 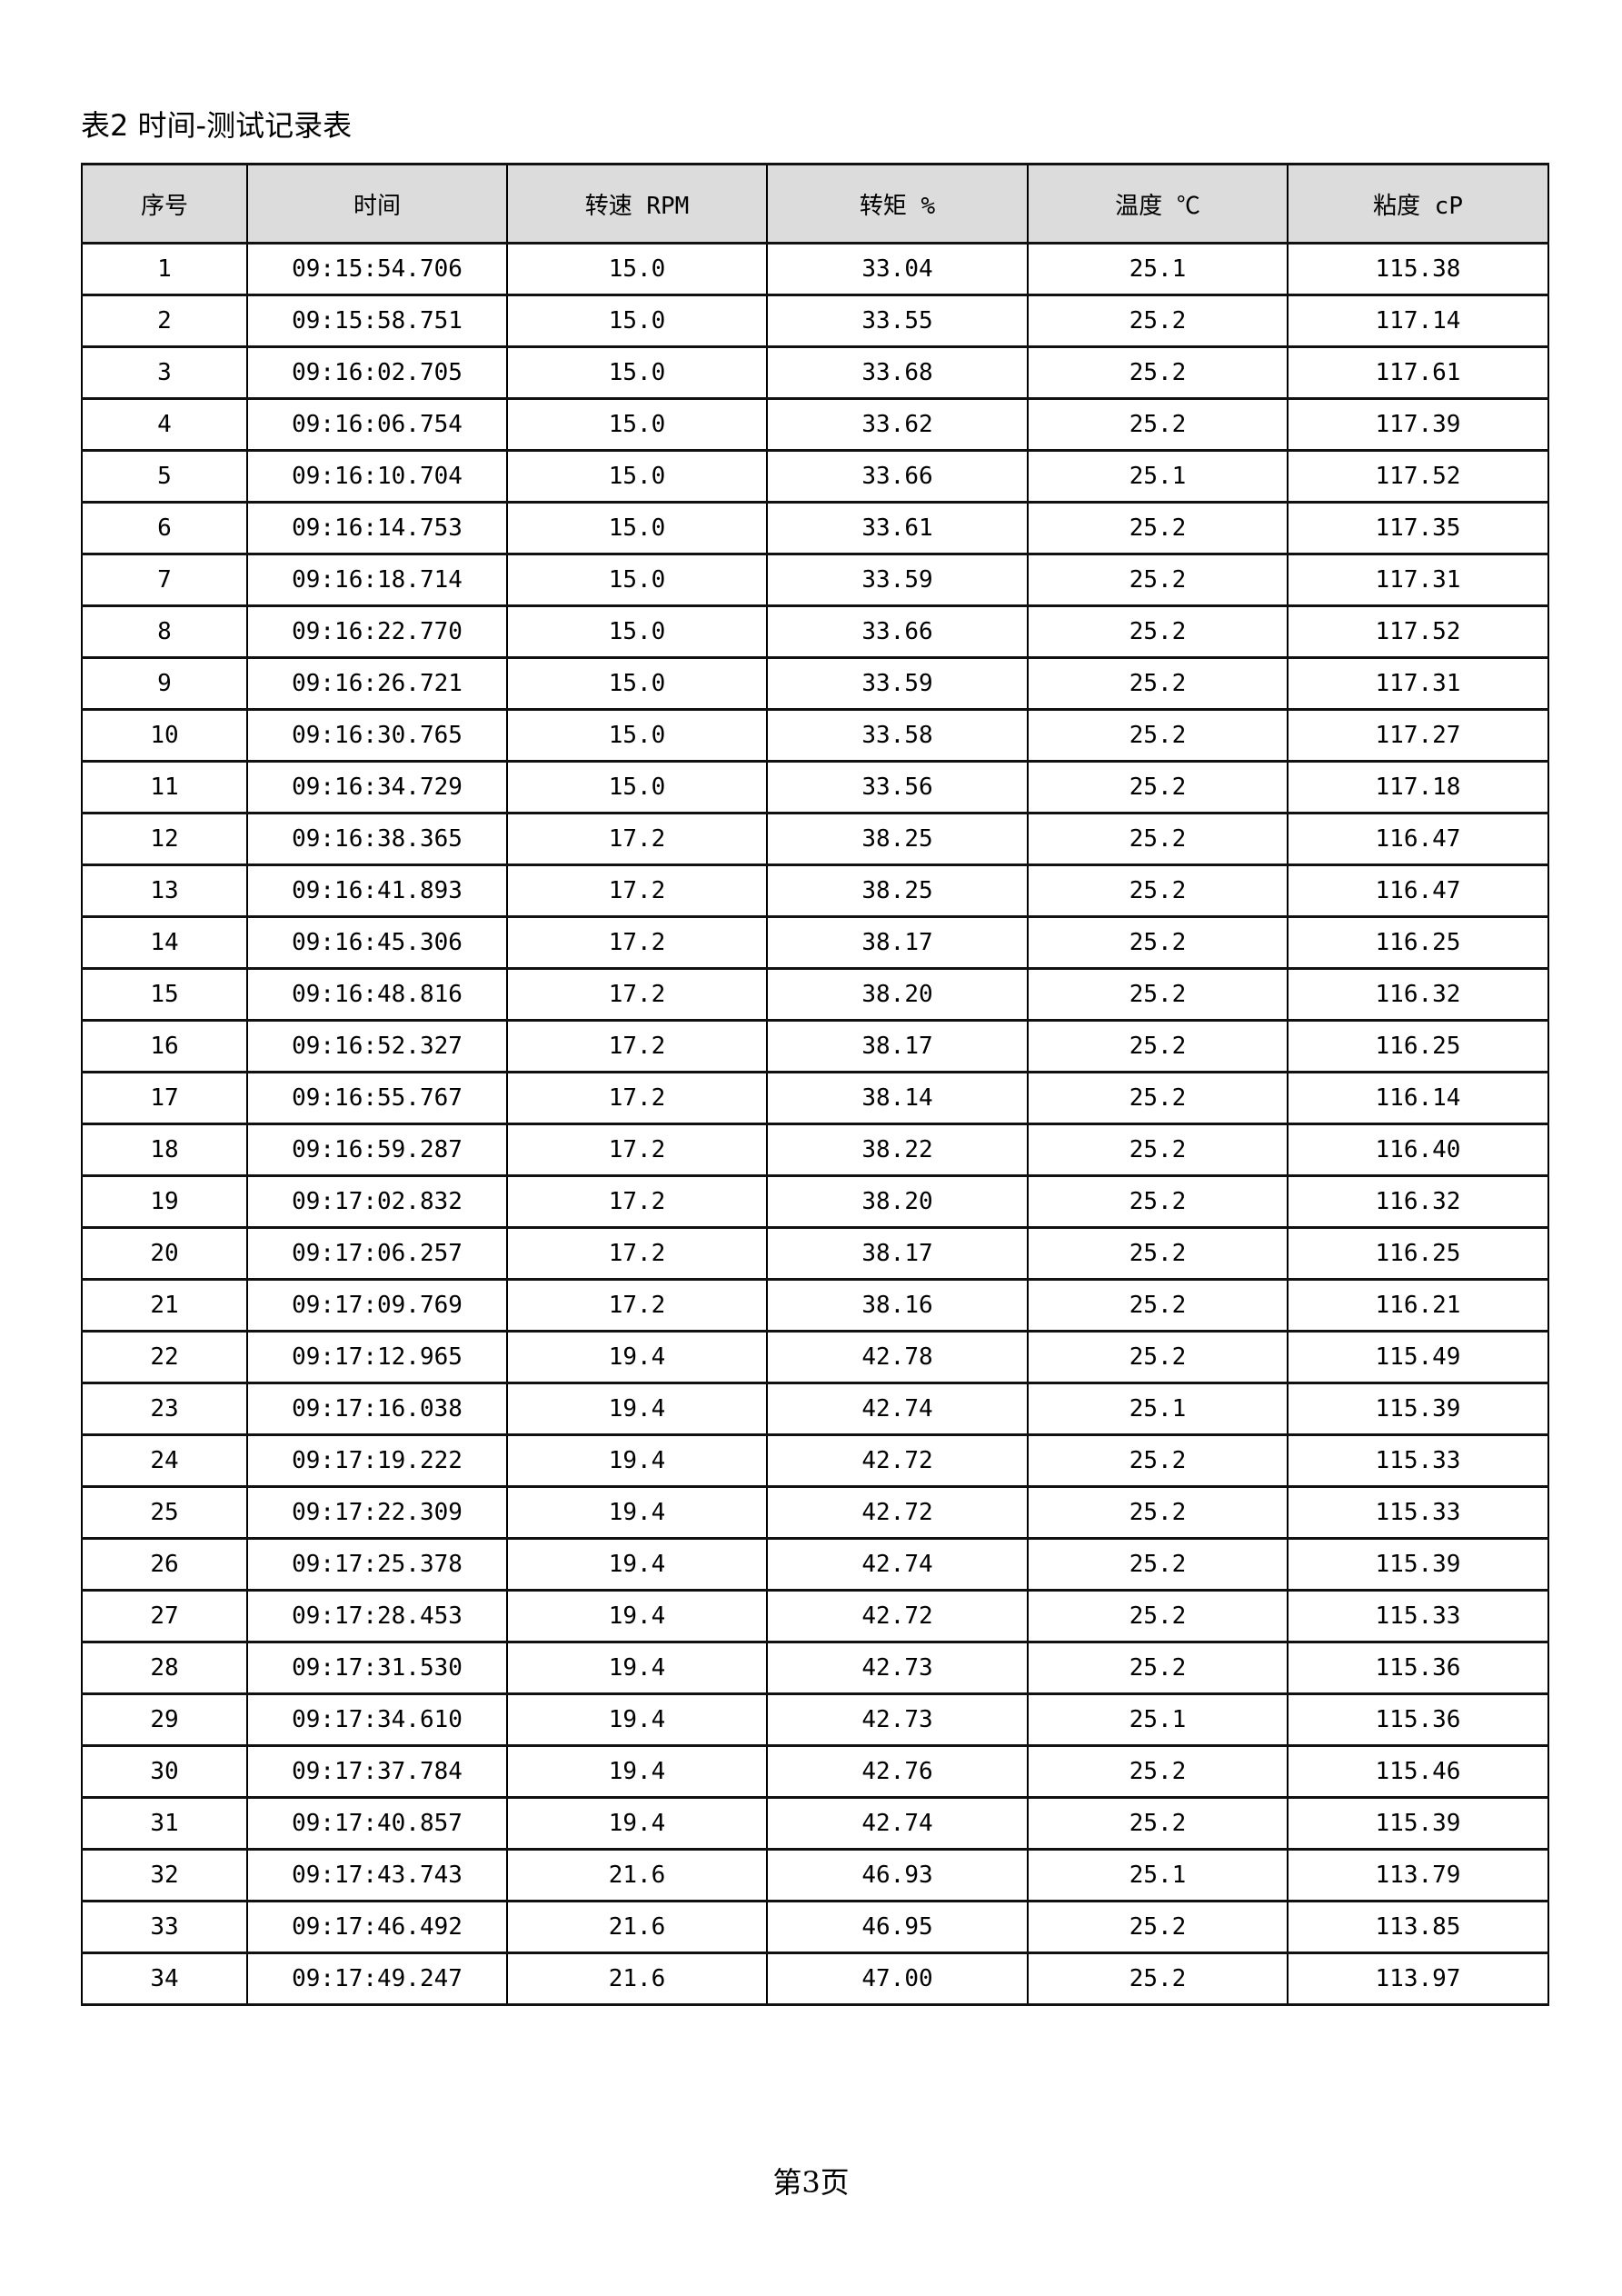 What do you see at coordinates (164, 1409) in the screenshot?
I see `cell-index: 23` at bounding box center [164, 1409].